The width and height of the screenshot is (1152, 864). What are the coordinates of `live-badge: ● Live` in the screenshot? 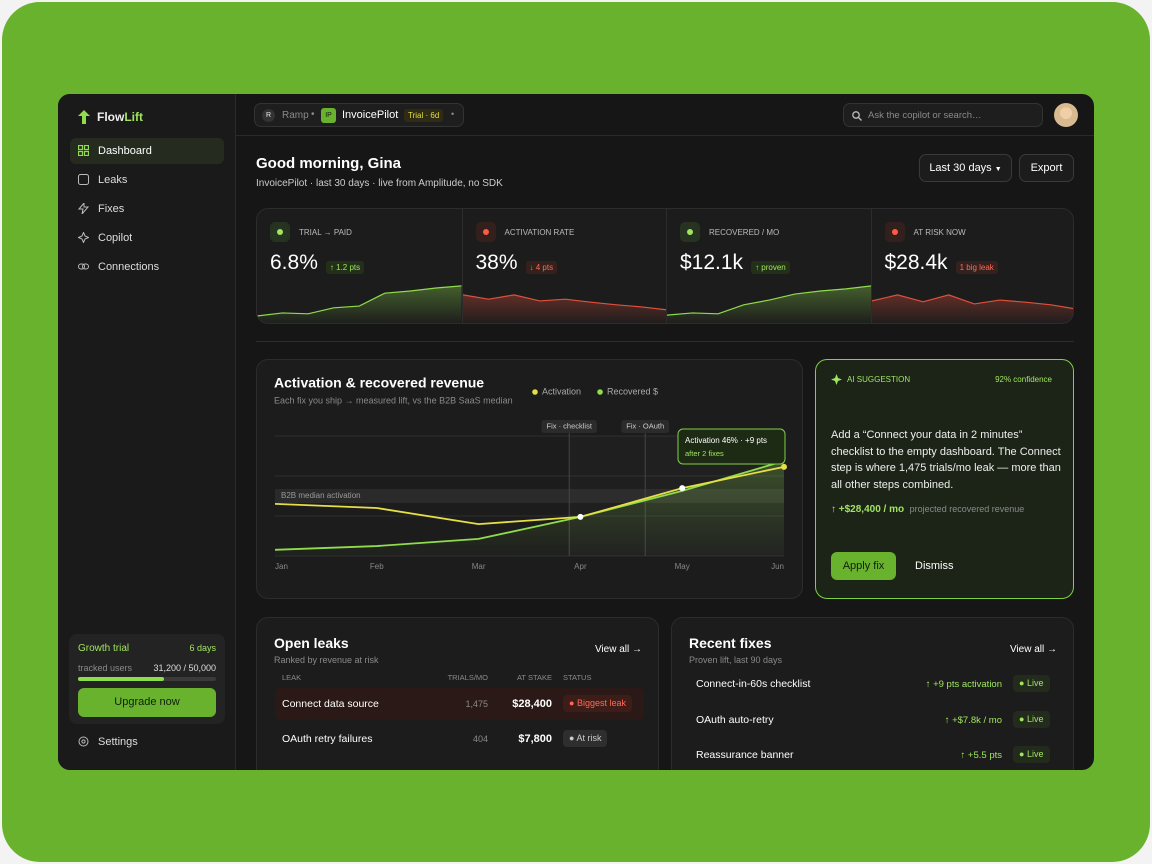 It's located at (1031, 683).